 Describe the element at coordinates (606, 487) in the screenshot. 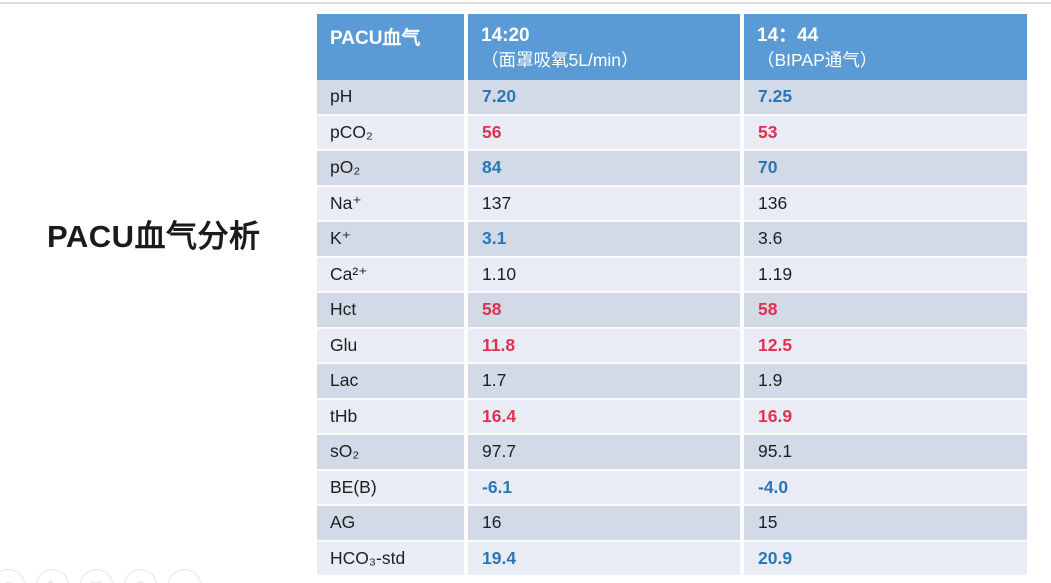

I see `value-14-20: -6.1` at that location.